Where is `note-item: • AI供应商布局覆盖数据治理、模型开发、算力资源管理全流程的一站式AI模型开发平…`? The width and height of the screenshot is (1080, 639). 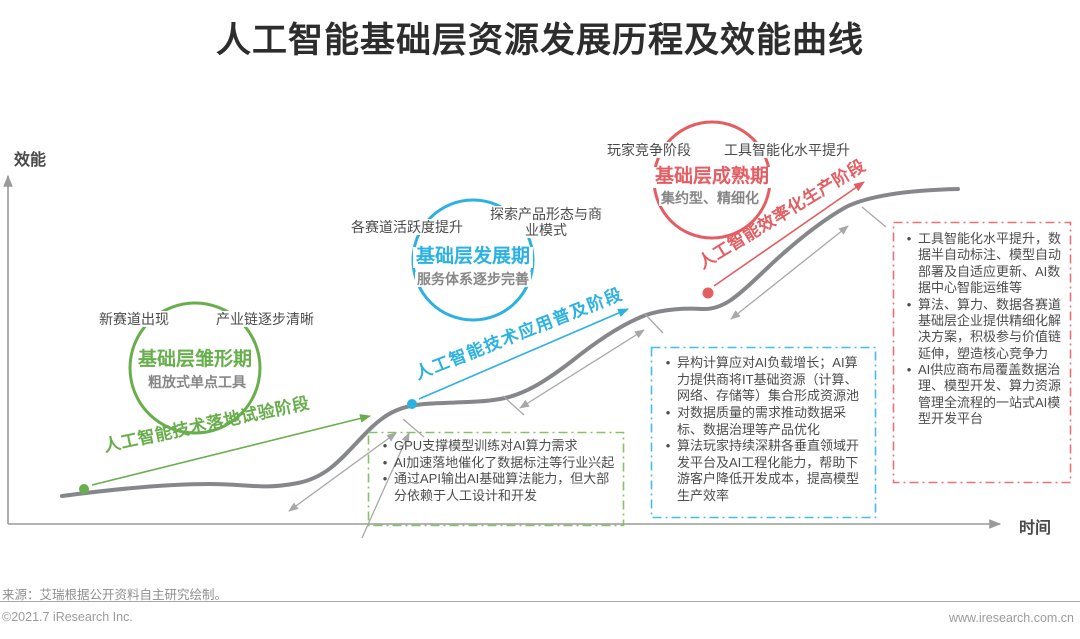
note-item: • AI供应商布局覆盖数据治理、模型开发、算力资源管理全流程的一站式AI模型开发平… is located at coordinates (983, 395).